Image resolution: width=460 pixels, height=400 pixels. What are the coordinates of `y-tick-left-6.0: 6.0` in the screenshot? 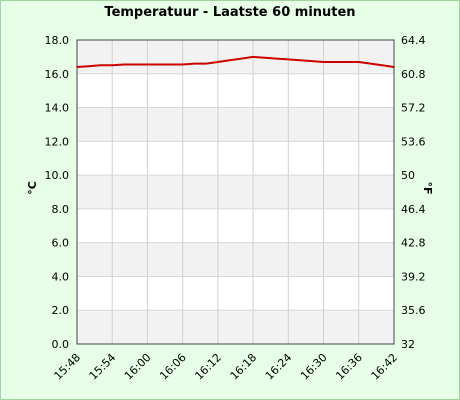 It's located at (61, 243).